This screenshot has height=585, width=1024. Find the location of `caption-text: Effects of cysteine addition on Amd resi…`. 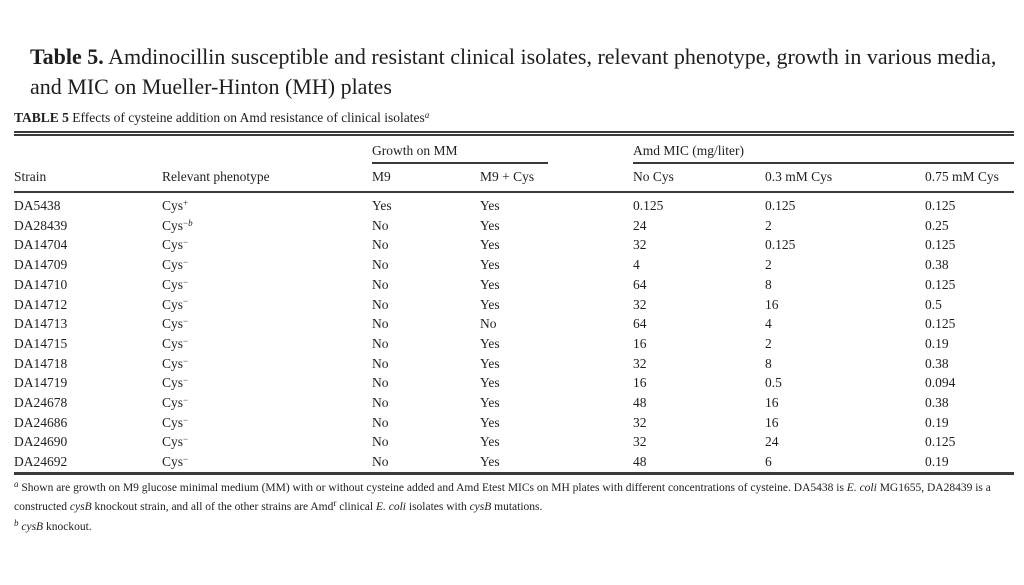

caption-text: Effects of cysteine addition on Amd resi… is located at coordinates (248, 117).